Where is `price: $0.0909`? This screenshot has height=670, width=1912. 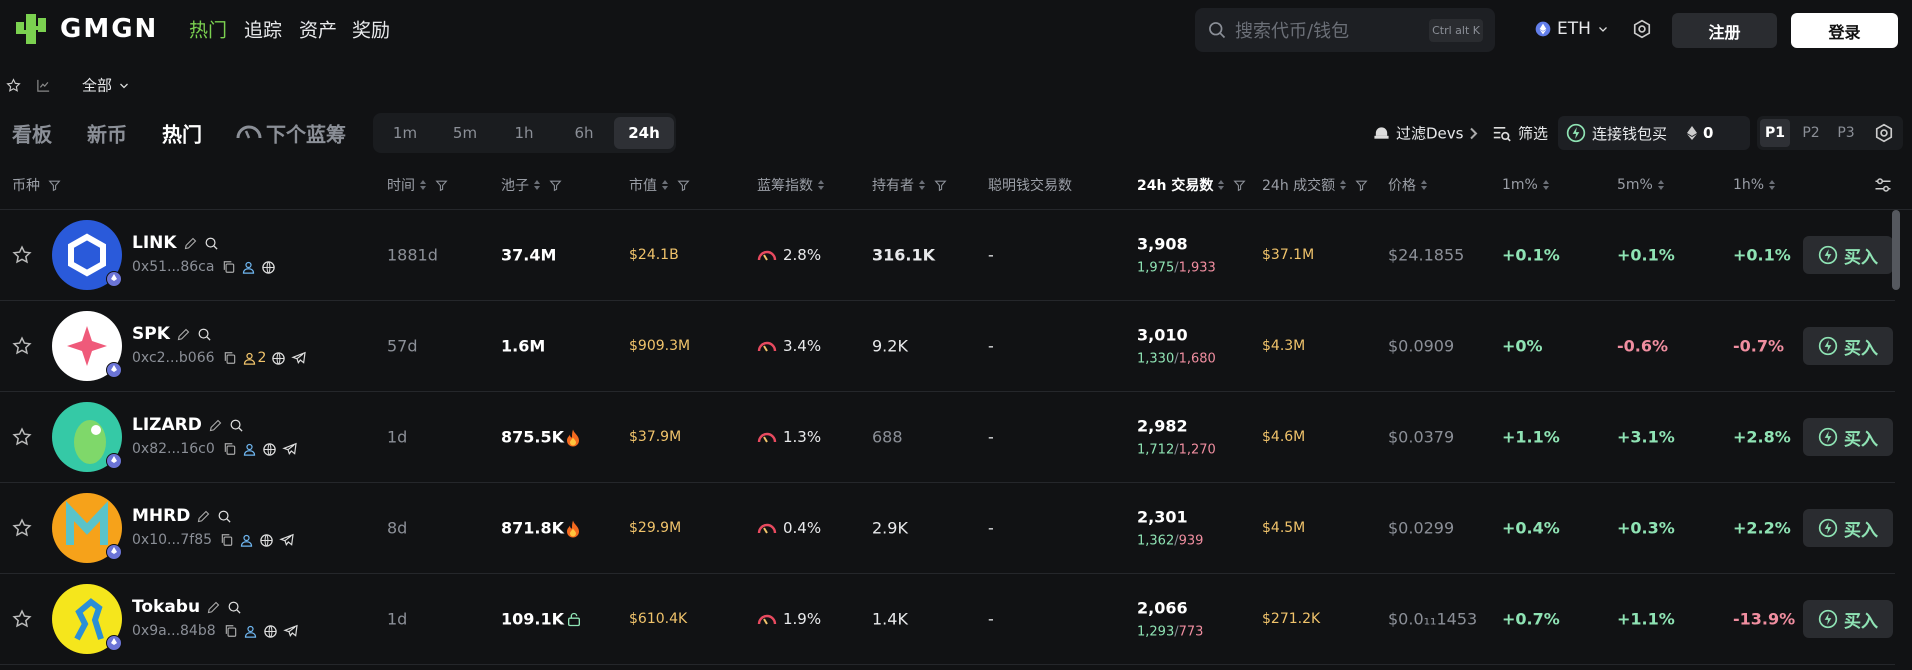 price: $0.0909 is located at coordinates (1421, 346).